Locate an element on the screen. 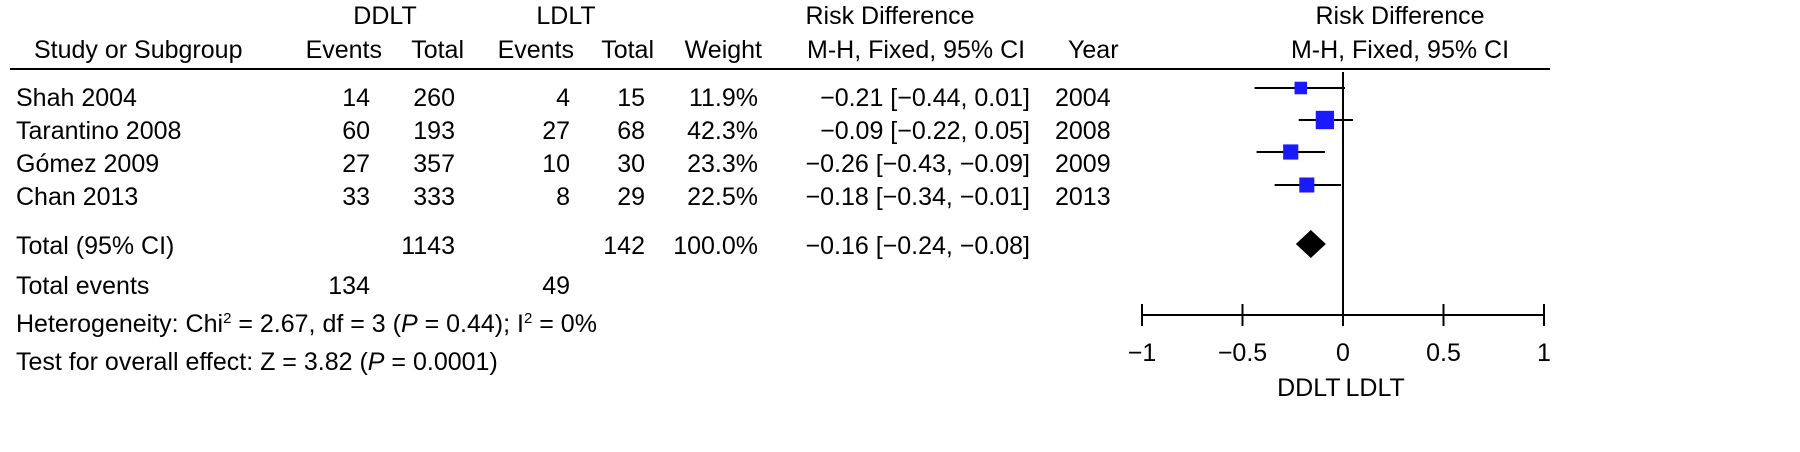  ldlt-total: 29 is located at coordinates (631, 197).